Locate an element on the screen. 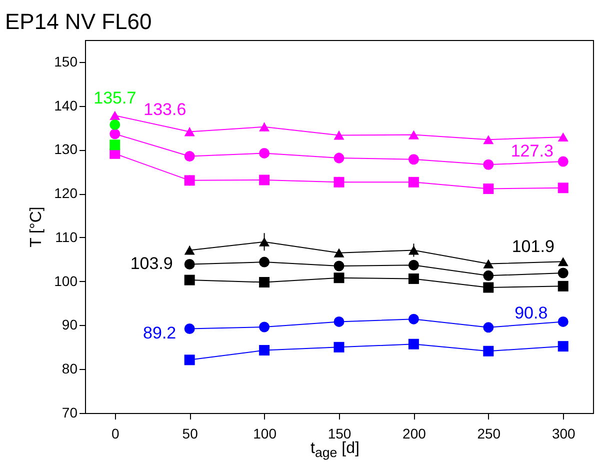 This screenshot has width=595, height=475. y-tick-label: 80 is located at coordinates (70, 368).